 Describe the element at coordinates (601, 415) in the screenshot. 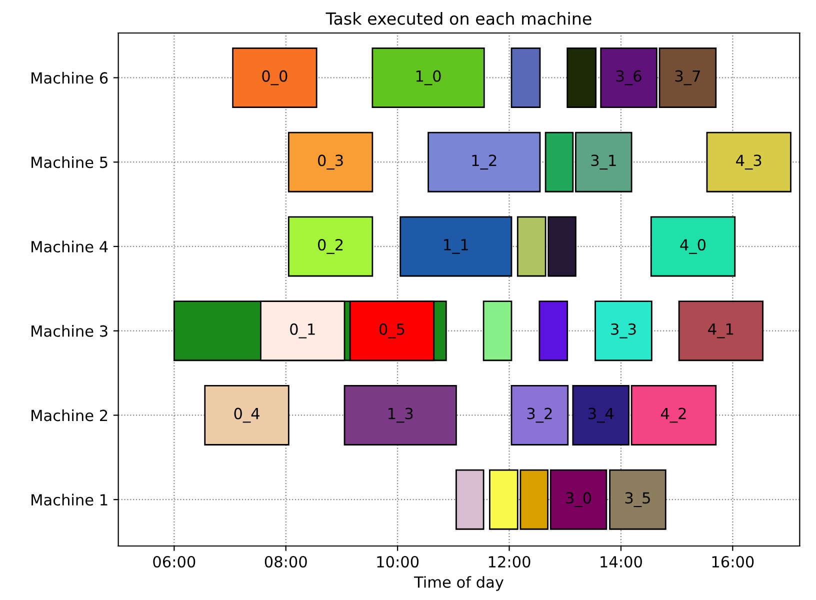

I see `series-label: 3_4` at that location.